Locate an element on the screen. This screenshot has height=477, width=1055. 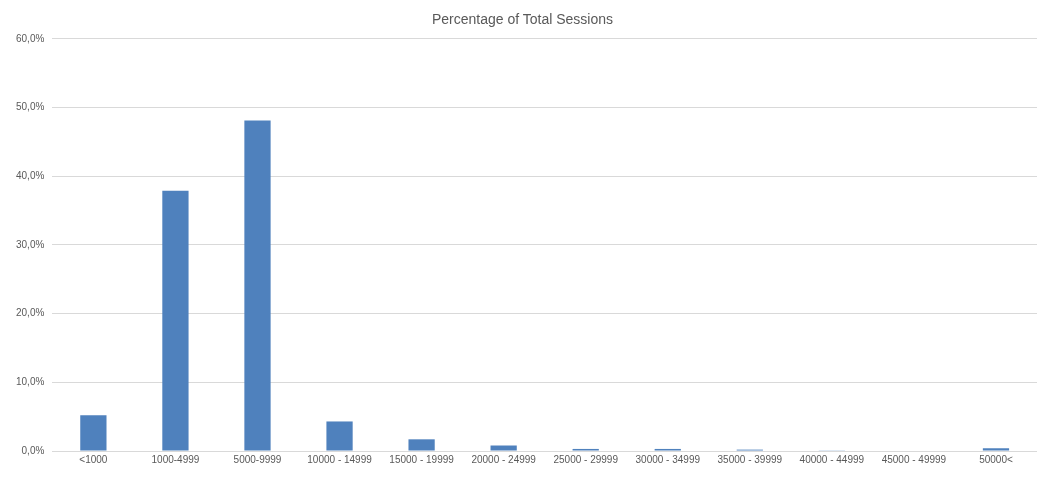
y-tick-label: 0,0% is located at coordinates (33, 450).